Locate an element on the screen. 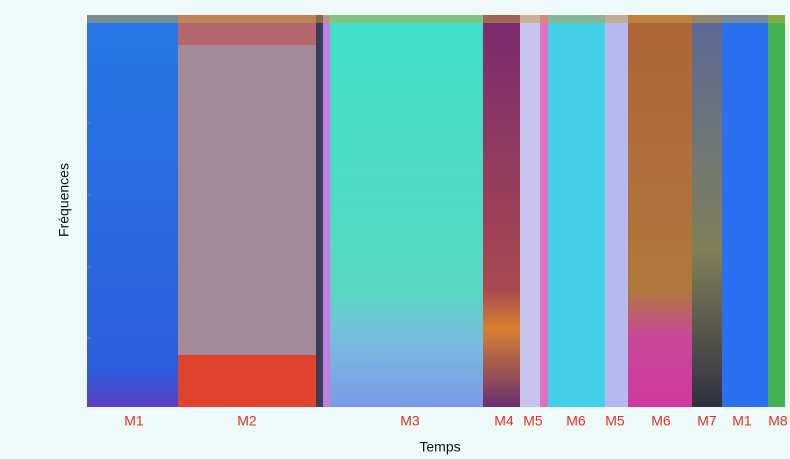 The width and height of the screenshot is (790, 459). top-noise is located at coordinates (436, 19).